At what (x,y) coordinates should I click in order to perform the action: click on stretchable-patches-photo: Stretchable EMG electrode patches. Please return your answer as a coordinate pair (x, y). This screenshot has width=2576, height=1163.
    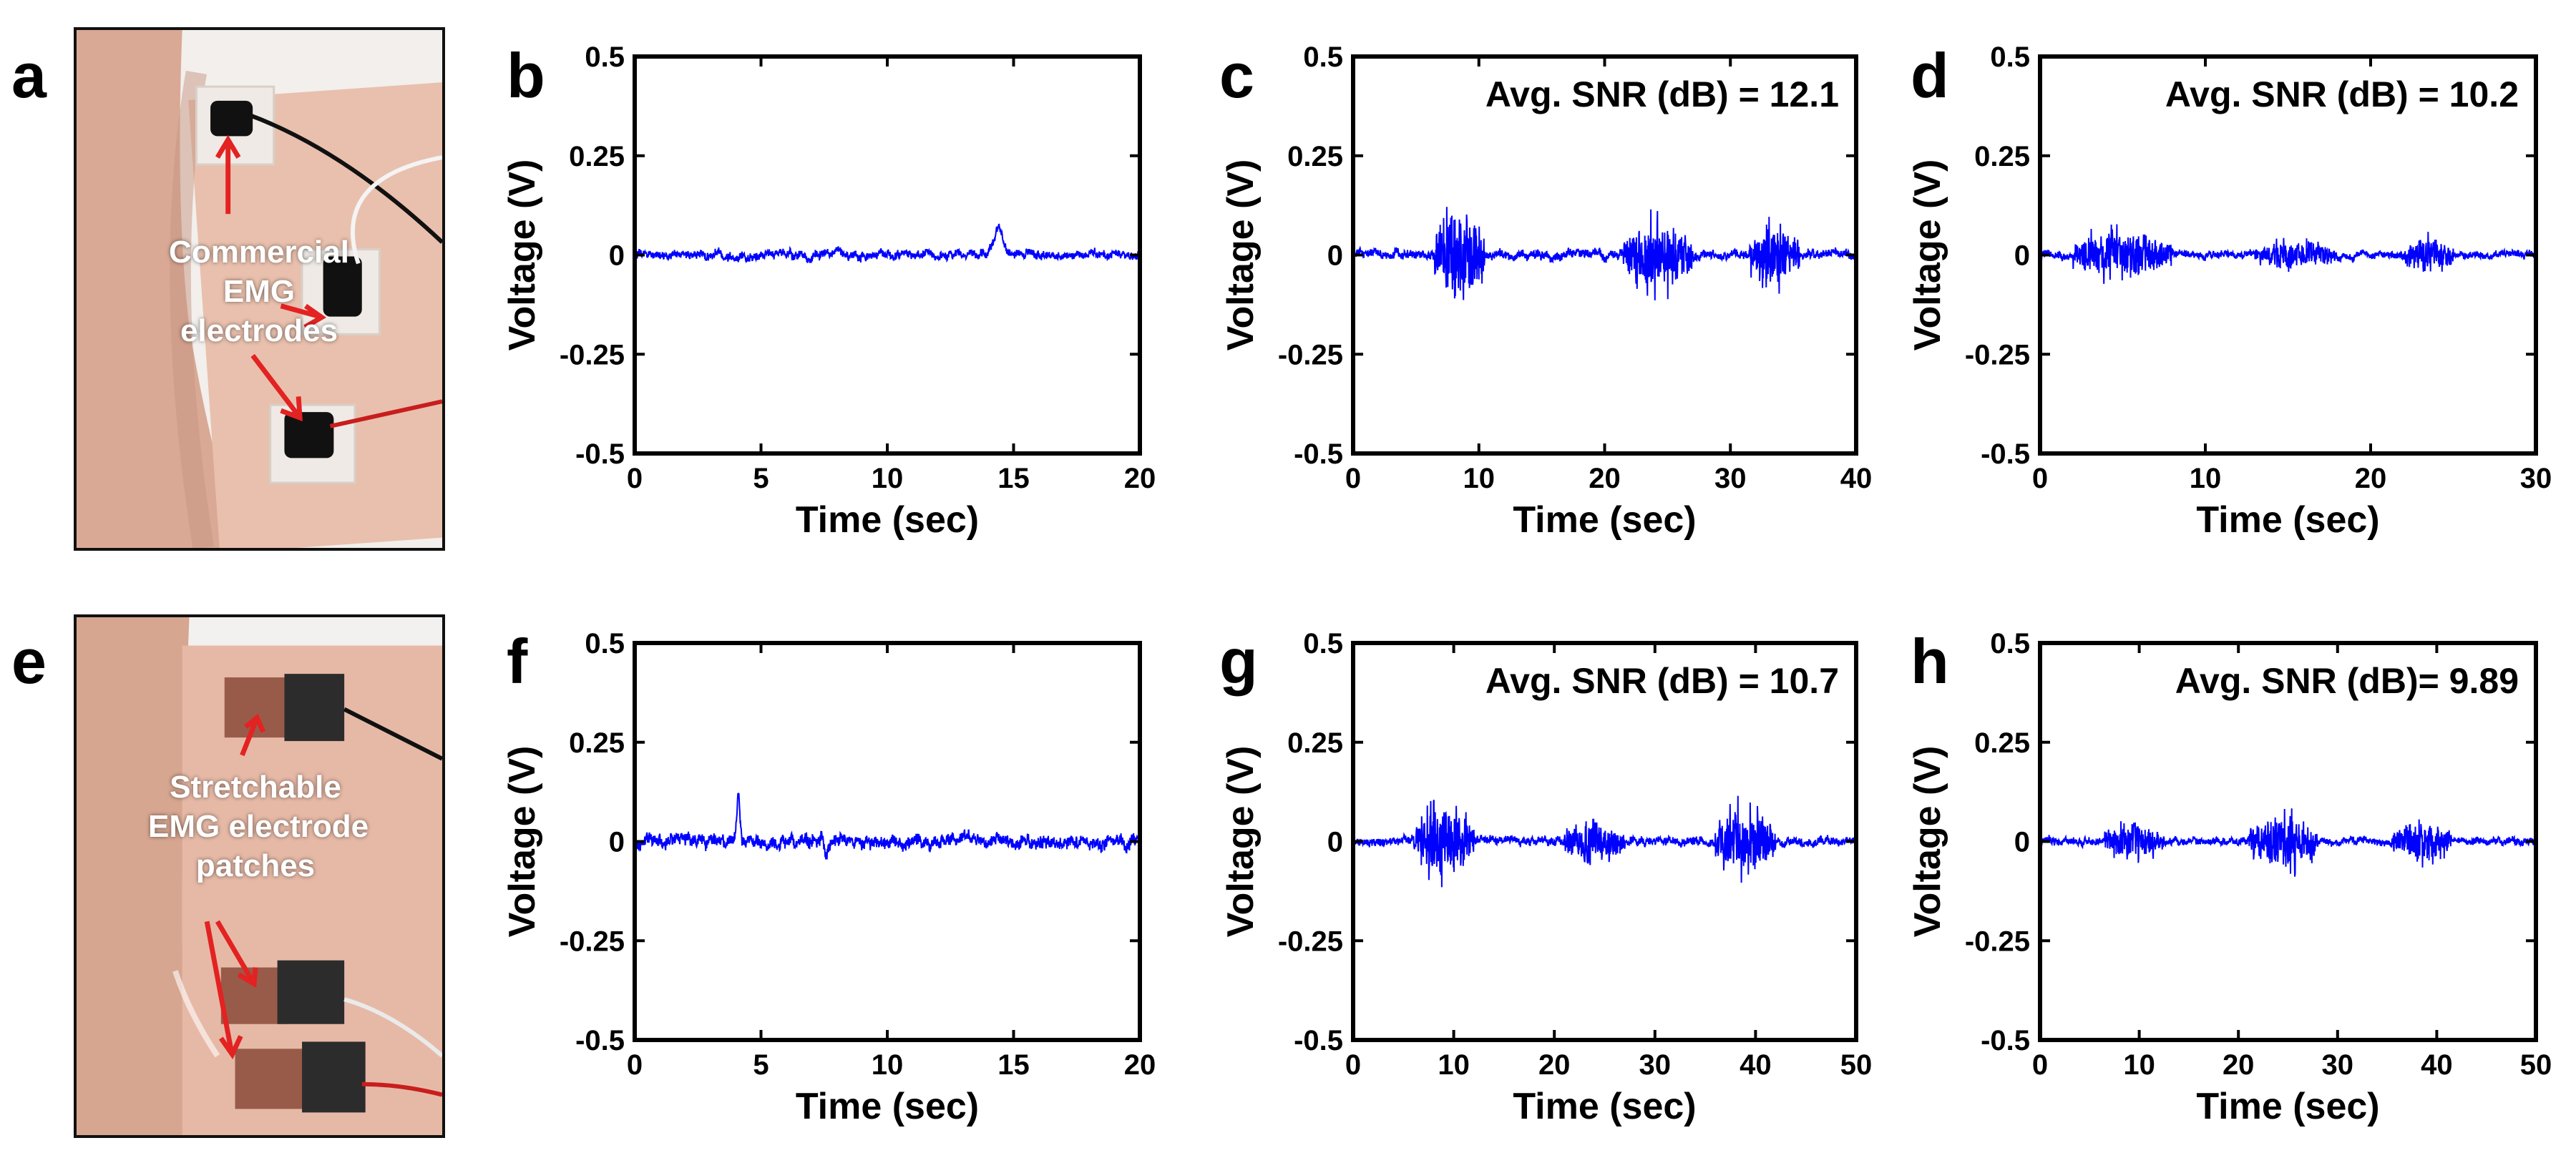
    Looking at the image, I should click on (259, 876).